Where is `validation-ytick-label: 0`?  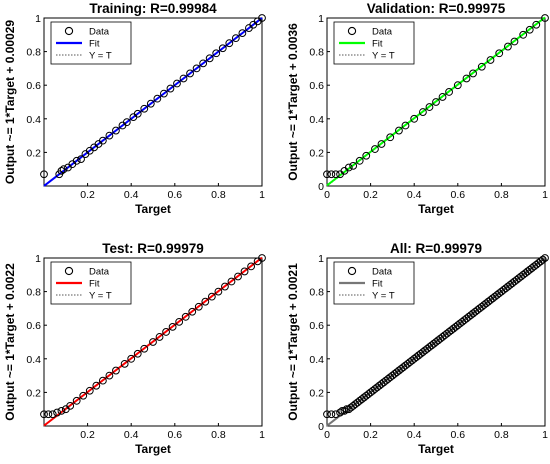
validation-ytick-label: 0 is located at coordinates (321, 187).